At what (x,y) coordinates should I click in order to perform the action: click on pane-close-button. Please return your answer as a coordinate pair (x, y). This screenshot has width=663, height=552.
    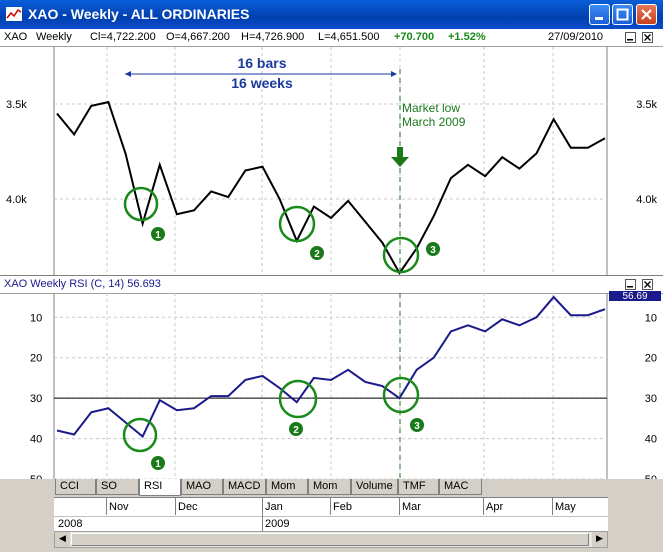
    Looking at the image, I should click on (647, 37).